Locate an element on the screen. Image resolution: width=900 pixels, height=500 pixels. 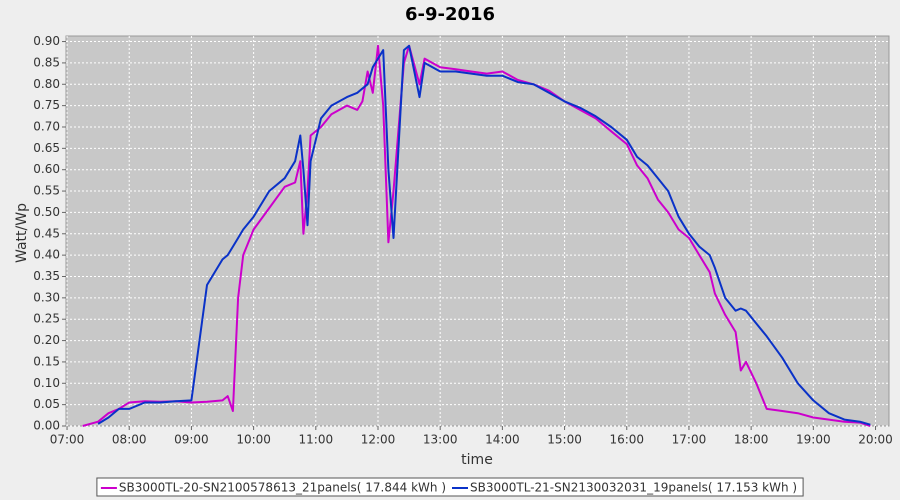
y-tick-label: 0.25 is located at coordinates (46, 319).